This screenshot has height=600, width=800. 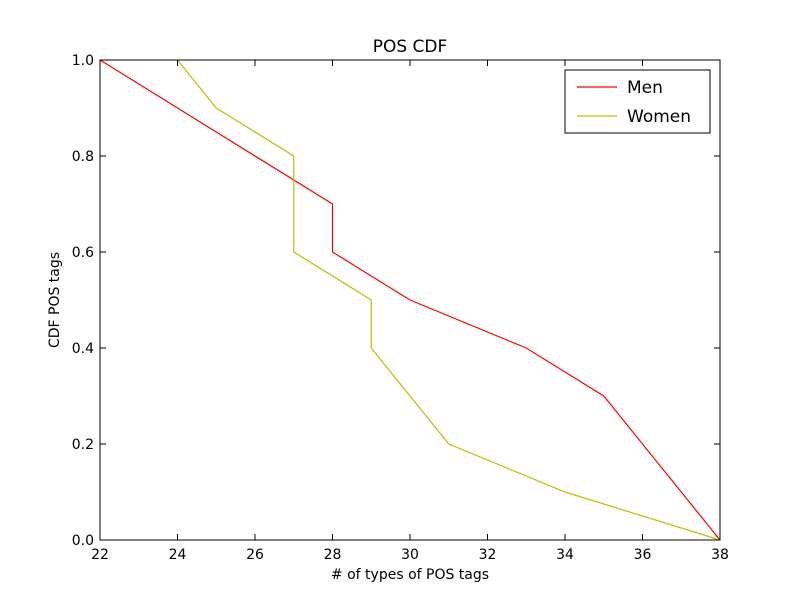 I want to click on legend: Men Women, so click(x=637, y=101).